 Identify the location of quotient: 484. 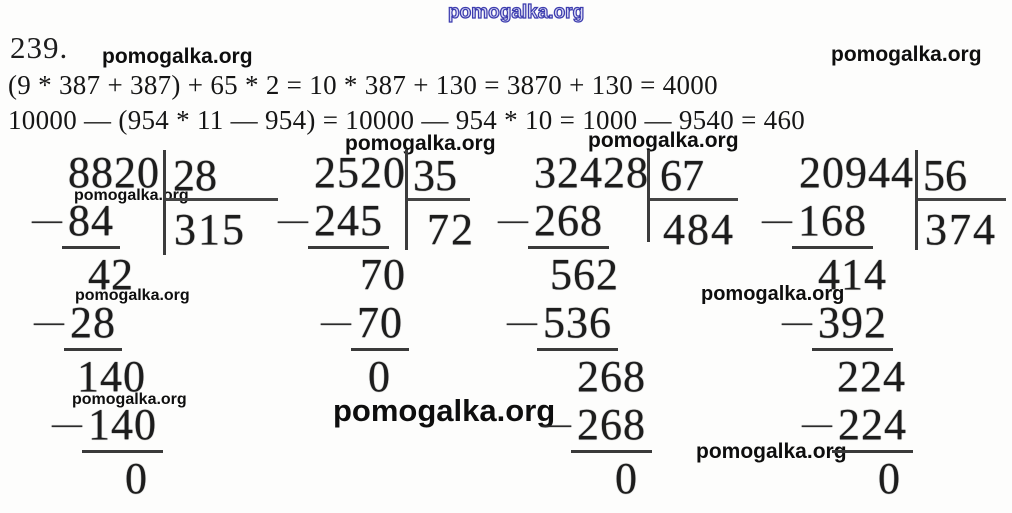
(699, 229).